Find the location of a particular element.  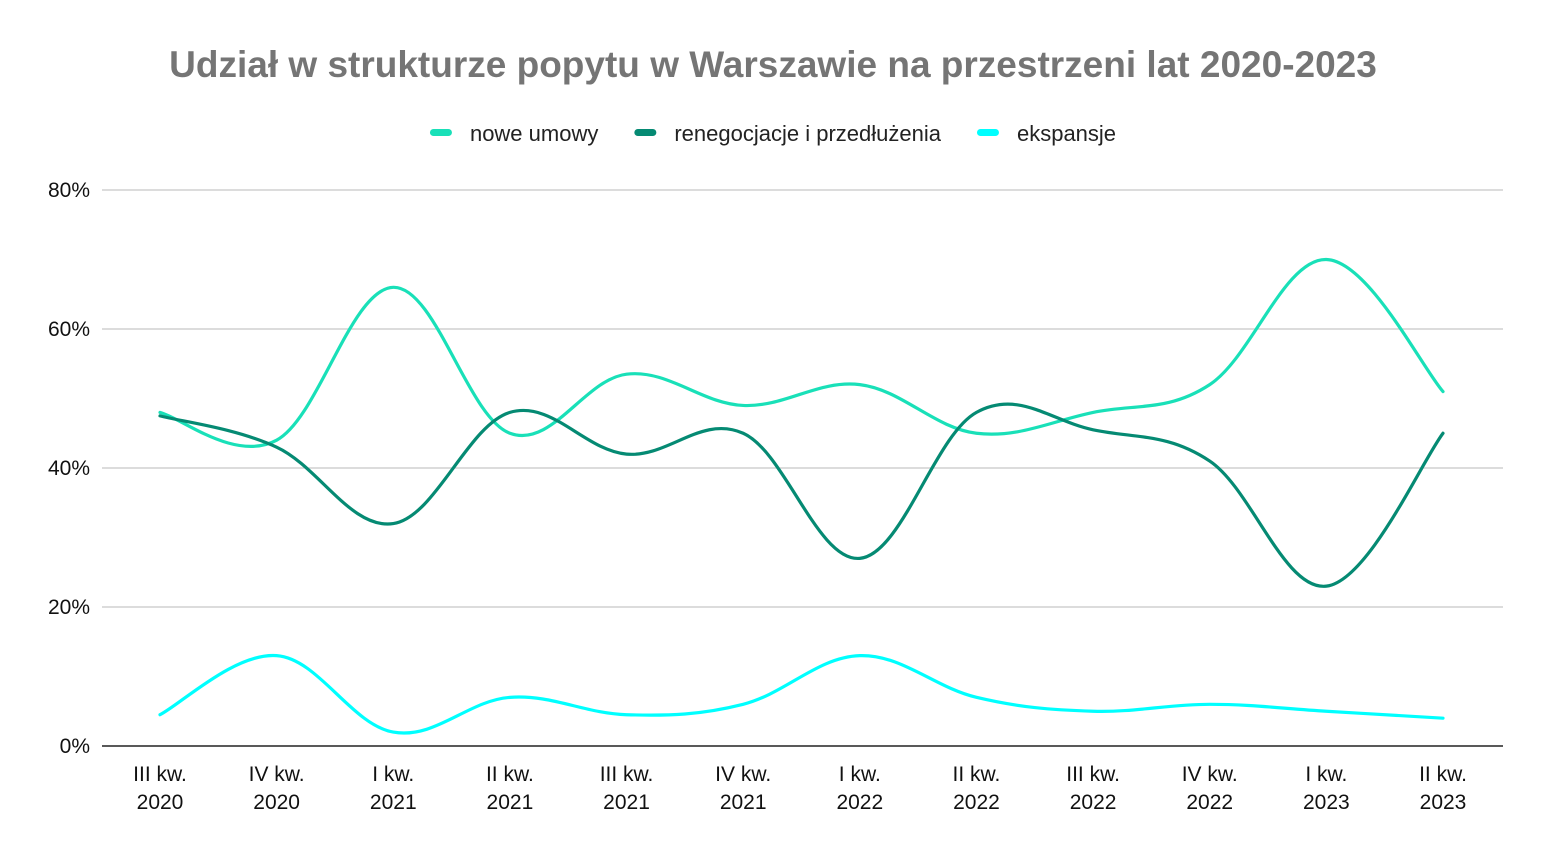

legend-item-1: nowe umowy is located at coordinates (513, 133).